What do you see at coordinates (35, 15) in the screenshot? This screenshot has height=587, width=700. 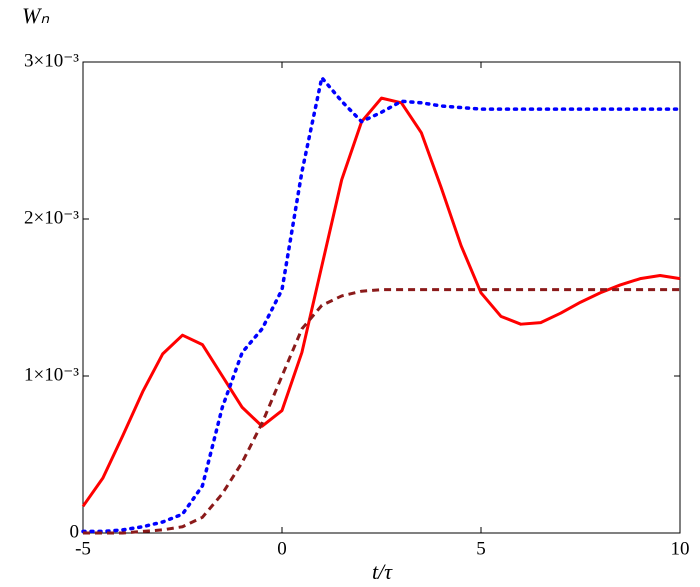 I see `y-axis-label: Wₙ` at bounding box center [35, 15].